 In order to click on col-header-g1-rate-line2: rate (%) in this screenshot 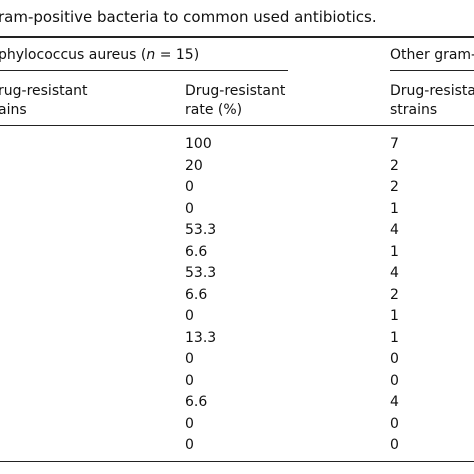, I will do `click(214, 110)`.